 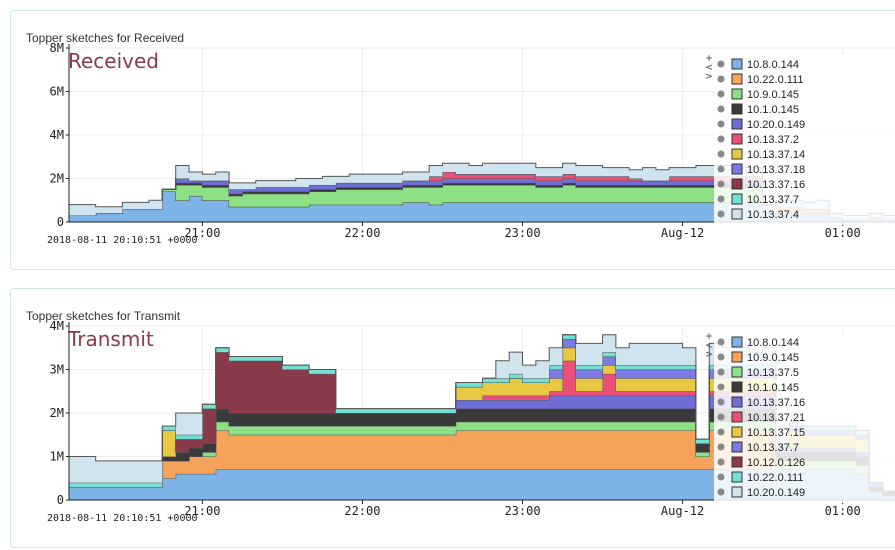 What do you see at coordinates (776, 463) in the screenshot?
I see `legend-label: 10.12.0.126` at bounding box center [776, 463].